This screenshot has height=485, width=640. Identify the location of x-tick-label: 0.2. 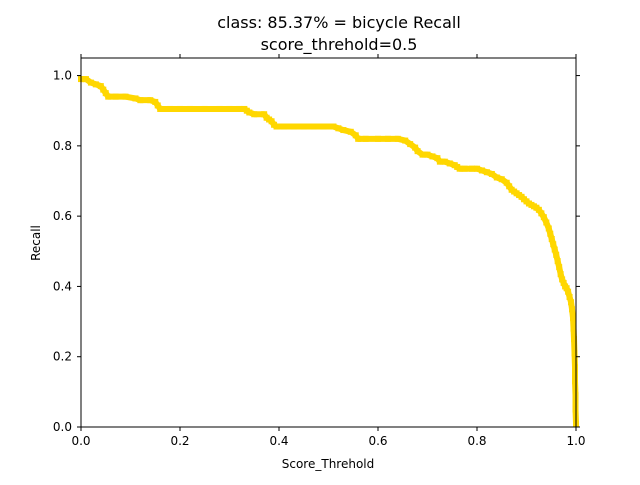
(179, 441).